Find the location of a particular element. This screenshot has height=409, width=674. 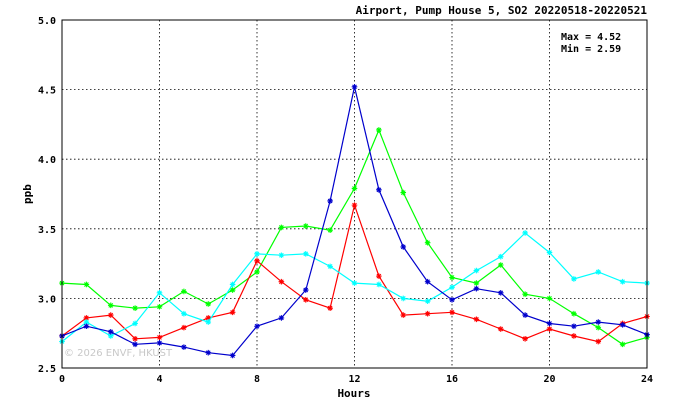

y-axis-label: ppb is located at coordinates (27, 194).